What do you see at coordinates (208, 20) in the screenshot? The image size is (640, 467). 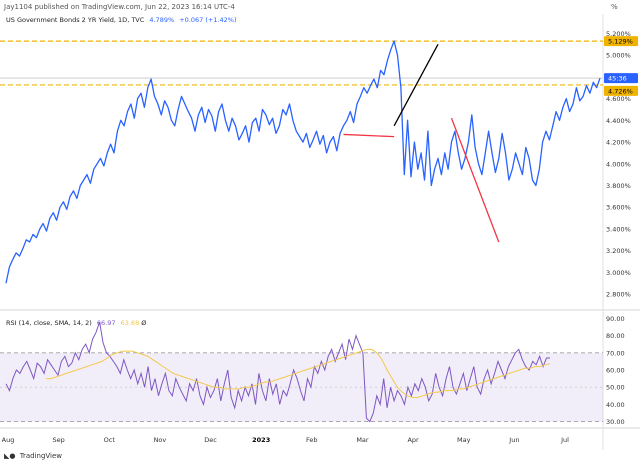 I see `change-value: +0.067 (+1.42%)` at bounding box center [208, 20].